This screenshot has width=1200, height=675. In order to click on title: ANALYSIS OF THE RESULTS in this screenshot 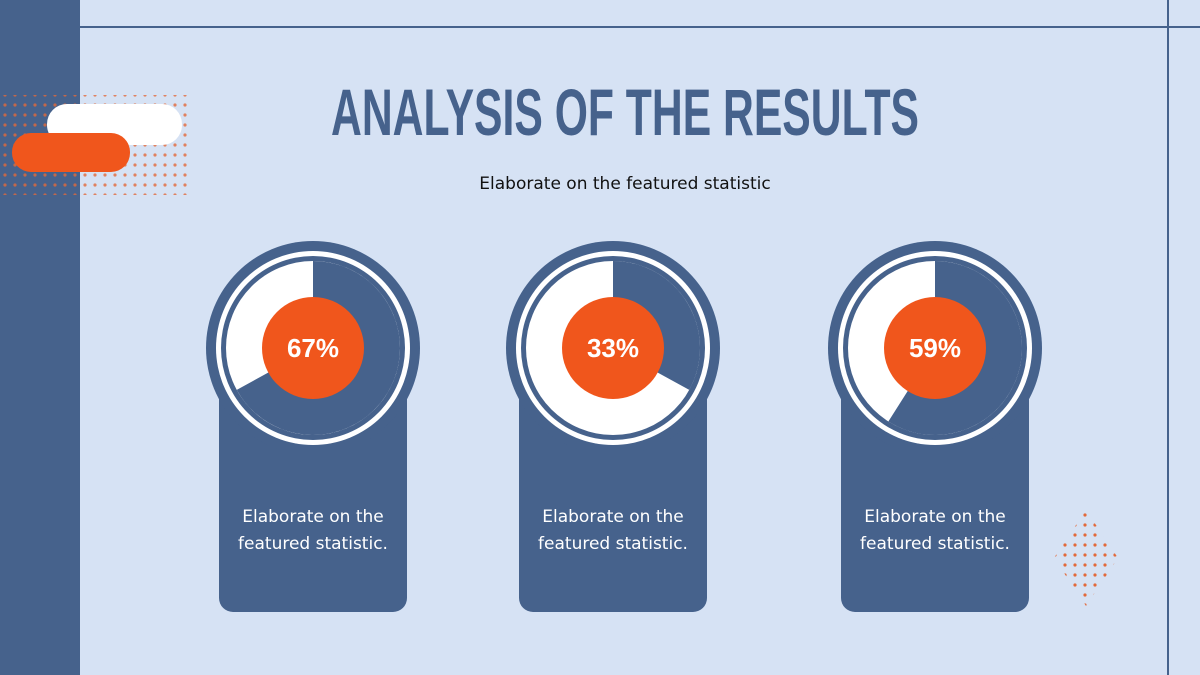, I will do `click(625, 112)`.